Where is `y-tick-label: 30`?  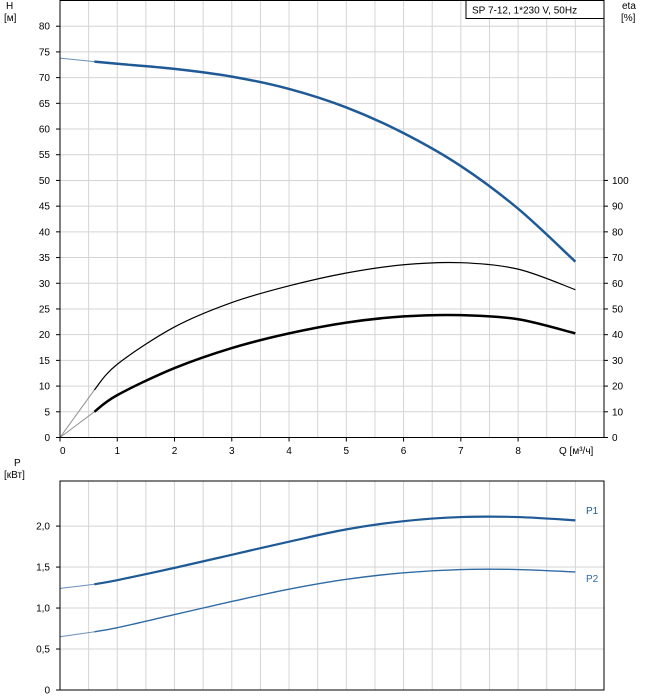
y-tick-label: 30 is located at coordinates (45, 284).